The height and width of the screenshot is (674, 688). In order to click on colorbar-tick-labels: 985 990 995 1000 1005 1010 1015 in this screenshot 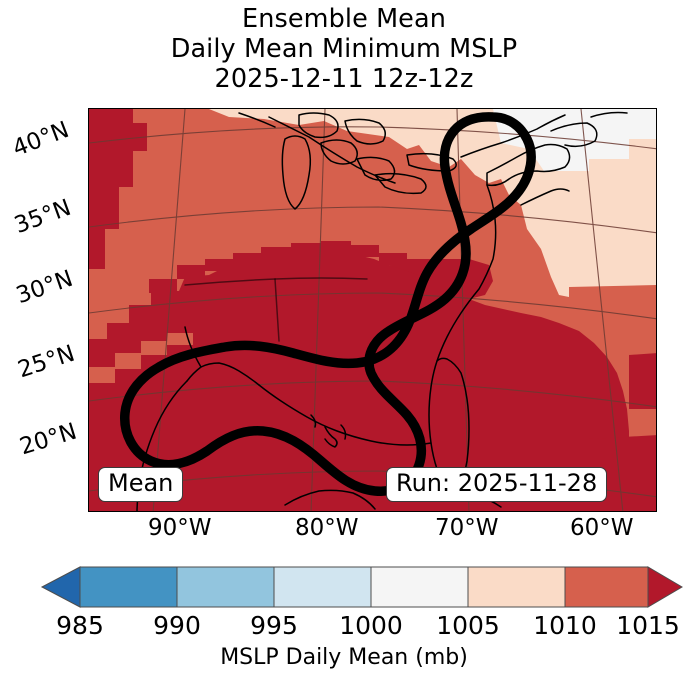, I will do `click(344, 627)`.